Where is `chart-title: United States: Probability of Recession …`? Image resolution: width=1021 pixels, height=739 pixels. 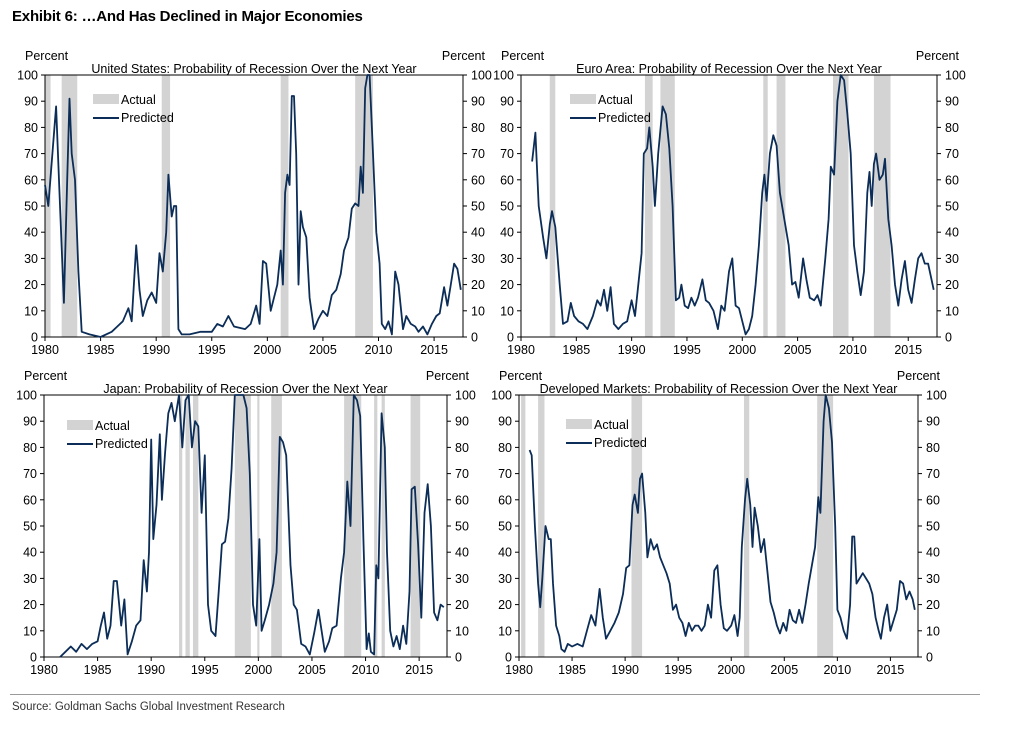 chart-title: United States: Probability of Recession … is located at coordinates (253, 69).